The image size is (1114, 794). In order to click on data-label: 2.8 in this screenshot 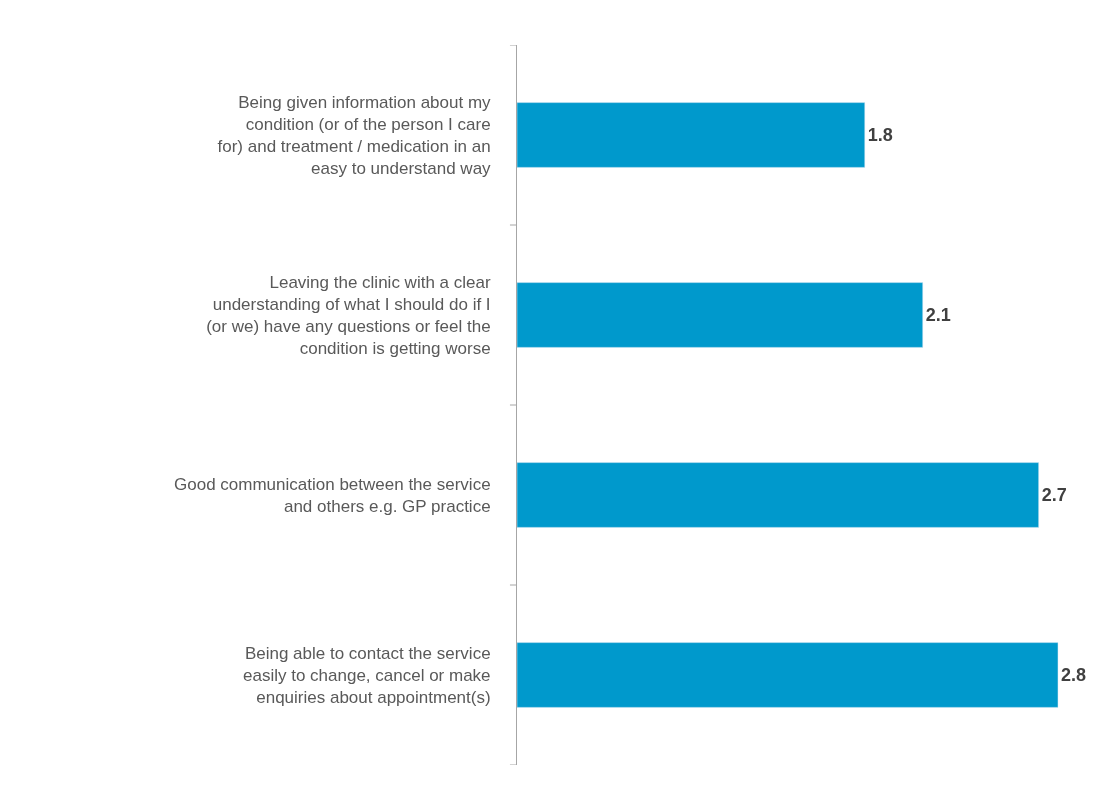, I will do `click(1074, 675)`.